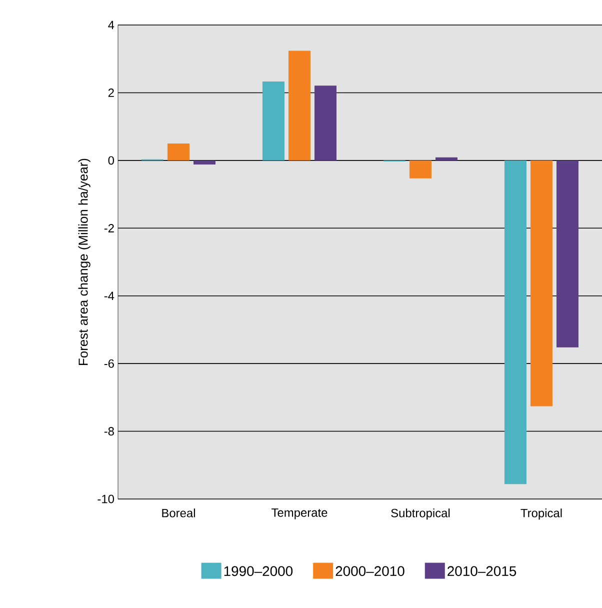 The height and width of the screenshot is (608, 602). I want to click on x-tick-label: Tropical, so click(541, 514).